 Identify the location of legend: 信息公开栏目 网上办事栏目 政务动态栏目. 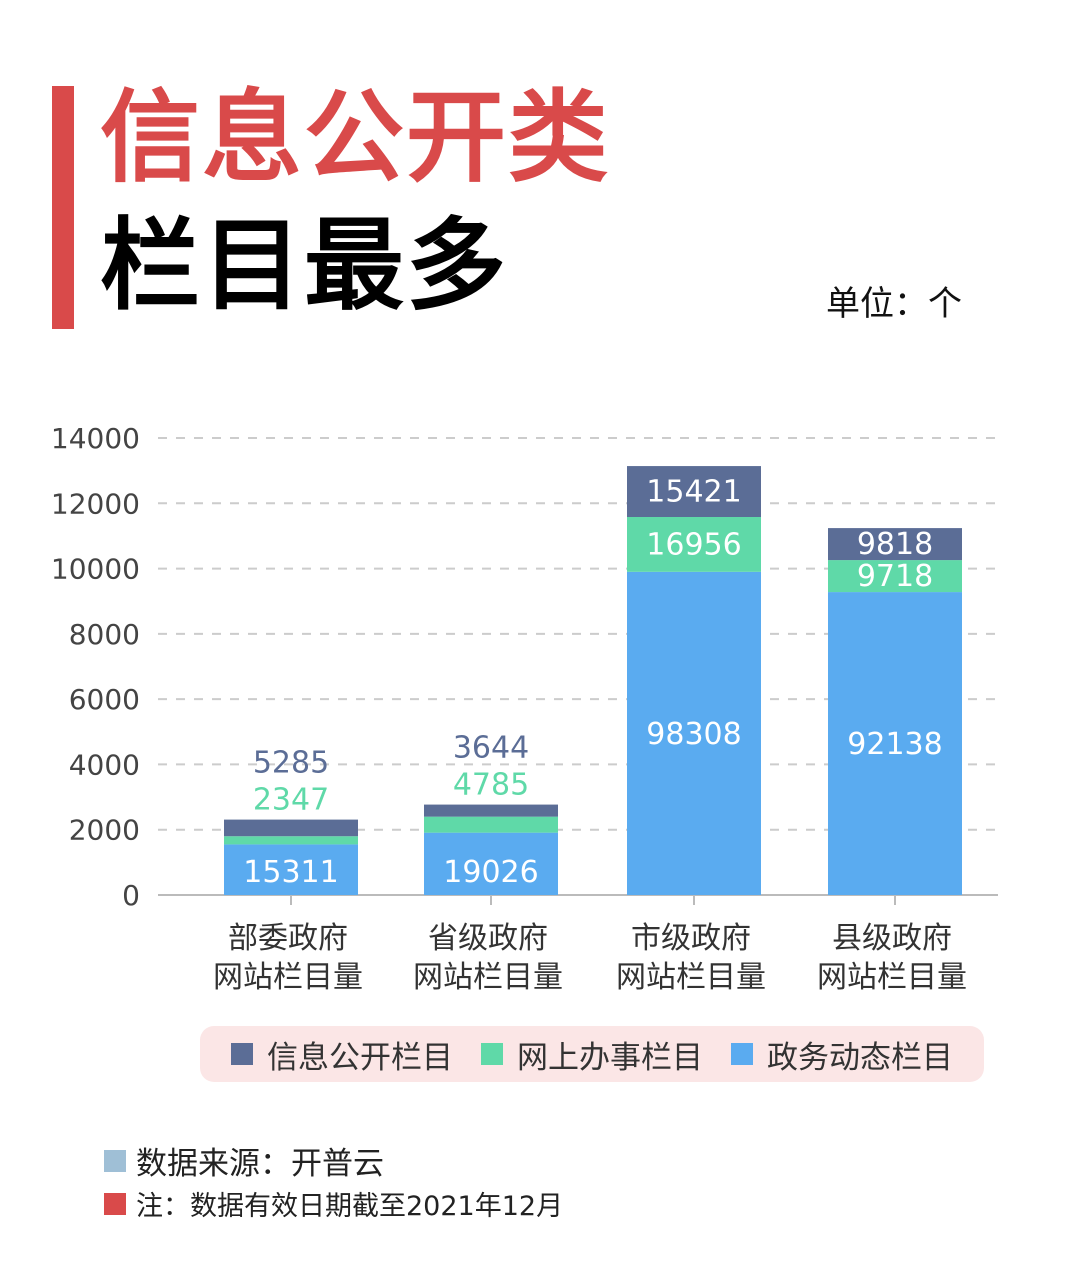
(592, 1054).